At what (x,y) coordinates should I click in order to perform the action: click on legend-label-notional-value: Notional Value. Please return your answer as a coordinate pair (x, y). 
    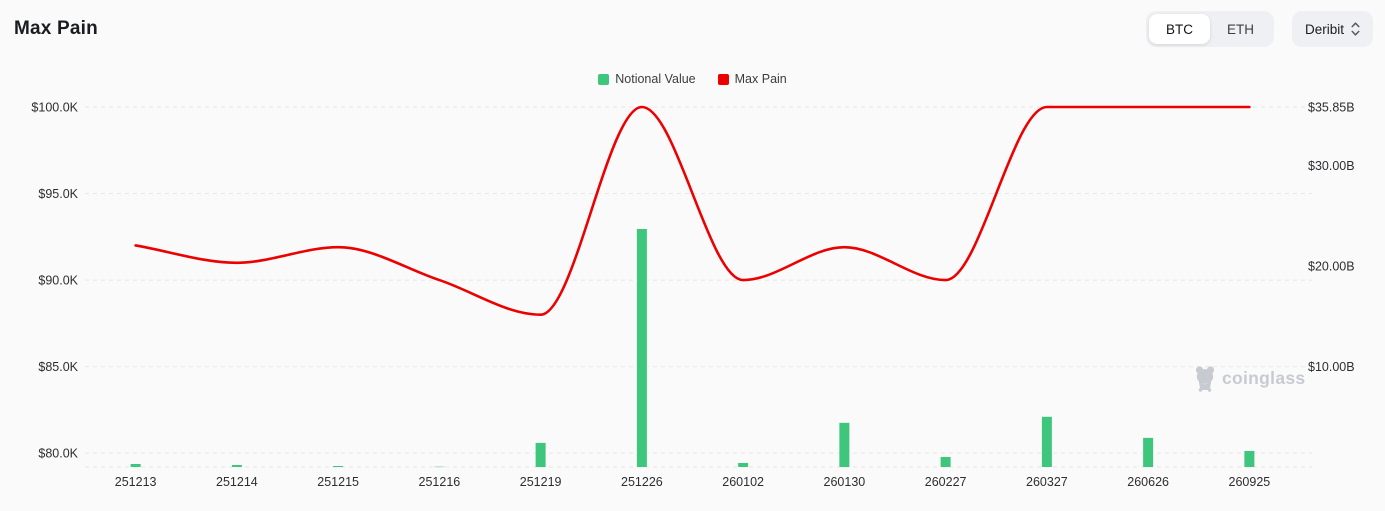
    Looking at the image, I should click on (655, 79).